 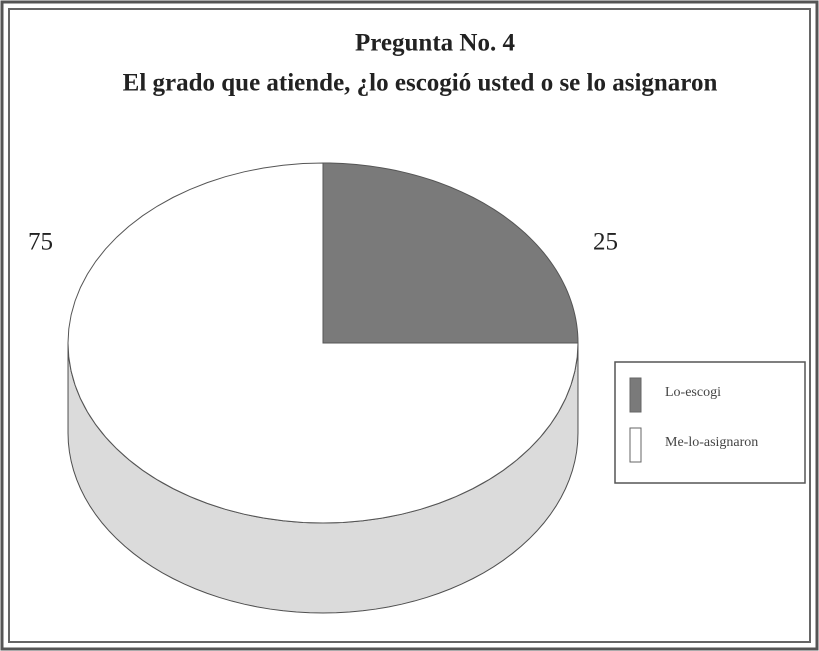 I want to click on pie-slice, so click(x=450, y=253).